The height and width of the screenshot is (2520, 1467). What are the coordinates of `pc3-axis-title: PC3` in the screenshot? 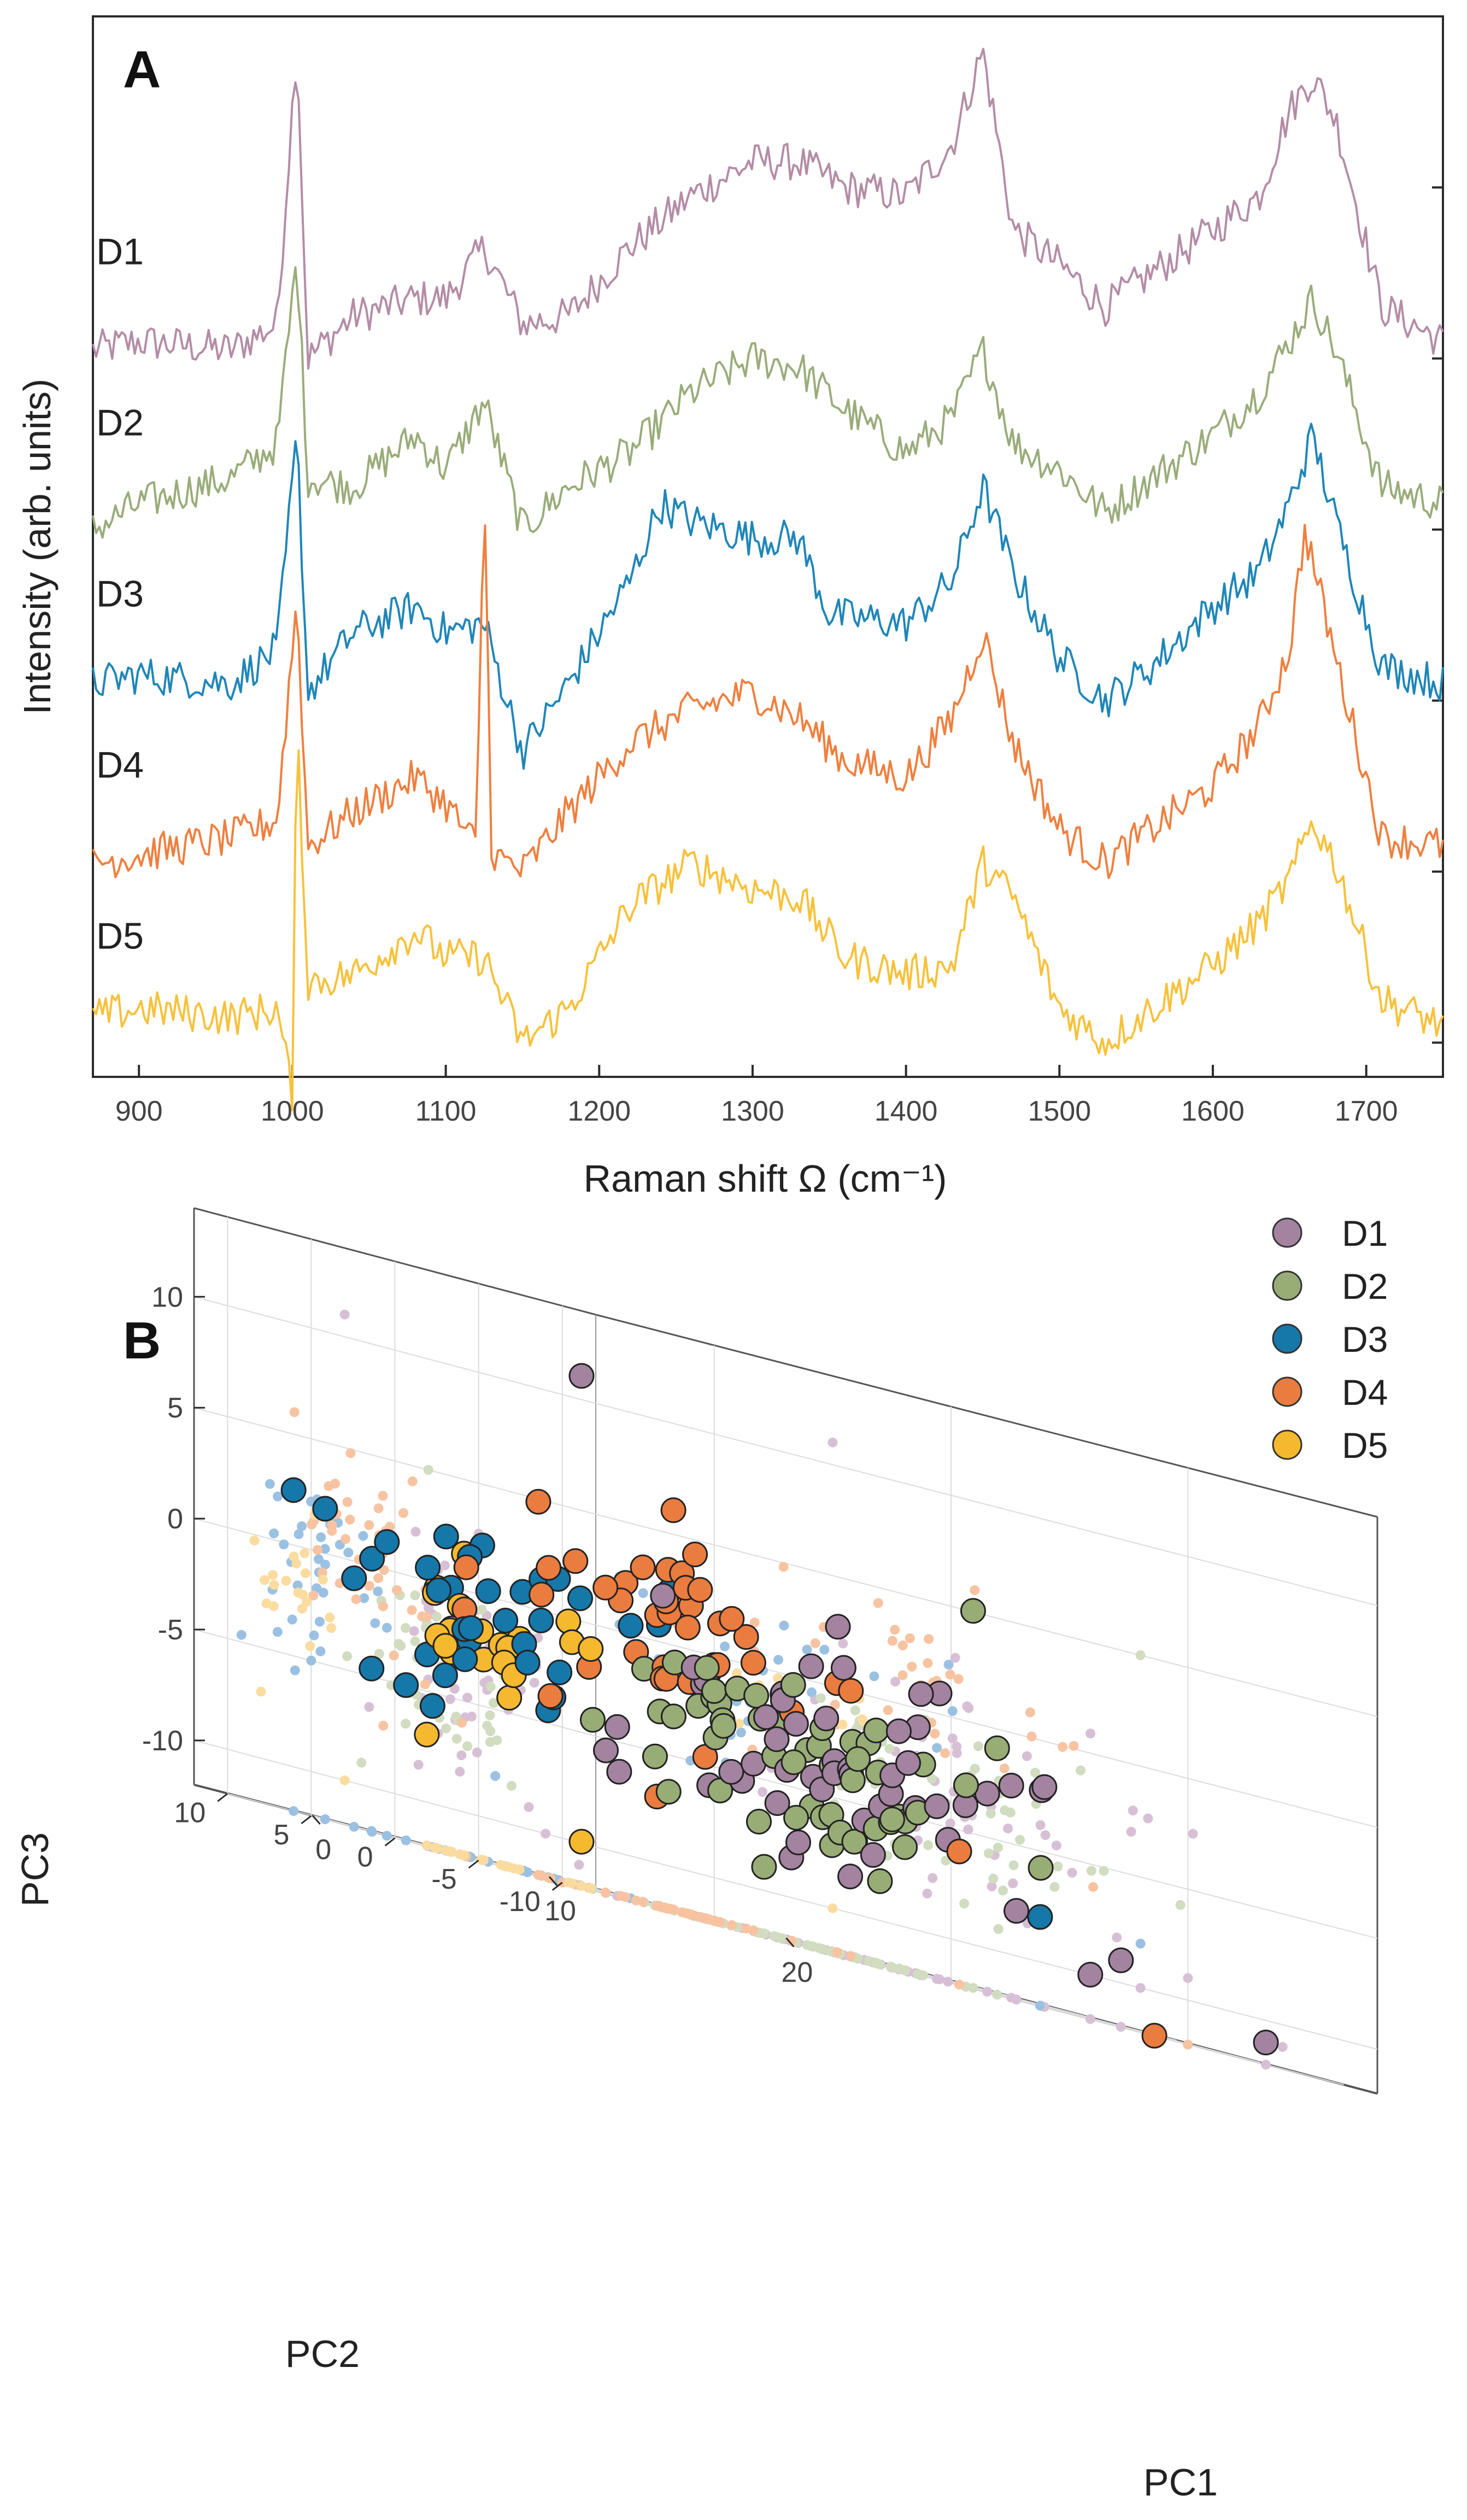 It's located at (35, 1869).